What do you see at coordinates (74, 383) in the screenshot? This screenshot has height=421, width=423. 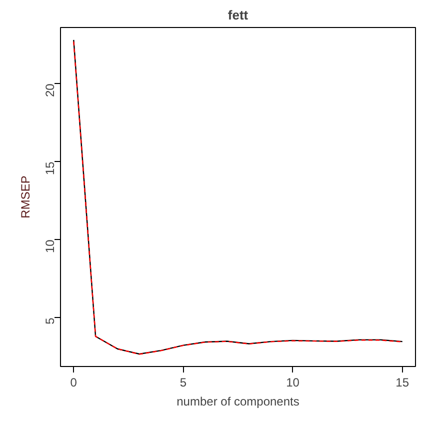 I see `x-tick-label: 0` at bounding box center [74, 383].